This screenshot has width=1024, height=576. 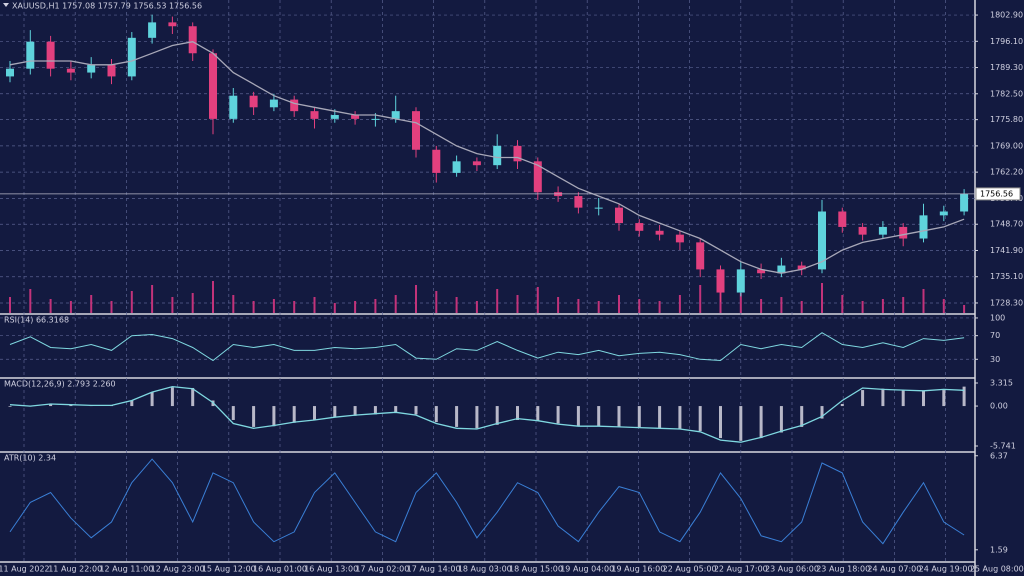 I want to click on menu-arrow, so click(x=6, y=5).